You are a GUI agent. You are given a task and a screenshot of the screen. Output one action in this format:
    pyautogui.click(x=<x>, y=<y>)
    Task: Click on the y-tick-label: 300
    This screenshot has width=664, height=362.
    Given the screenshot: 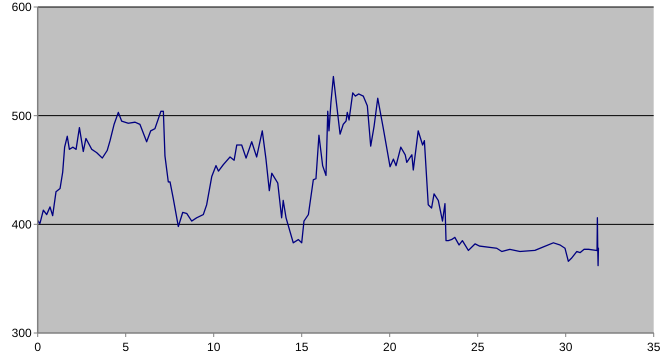 What is the action you would take?
    pyautogui.click(x=22, y=333)
    